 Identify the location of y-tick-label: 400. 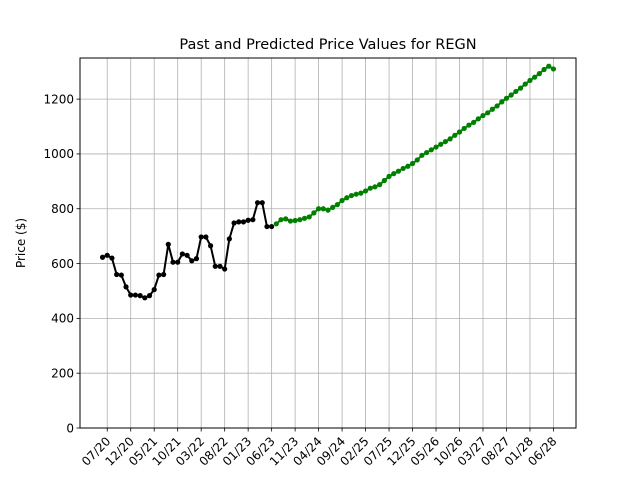
(62, 319).